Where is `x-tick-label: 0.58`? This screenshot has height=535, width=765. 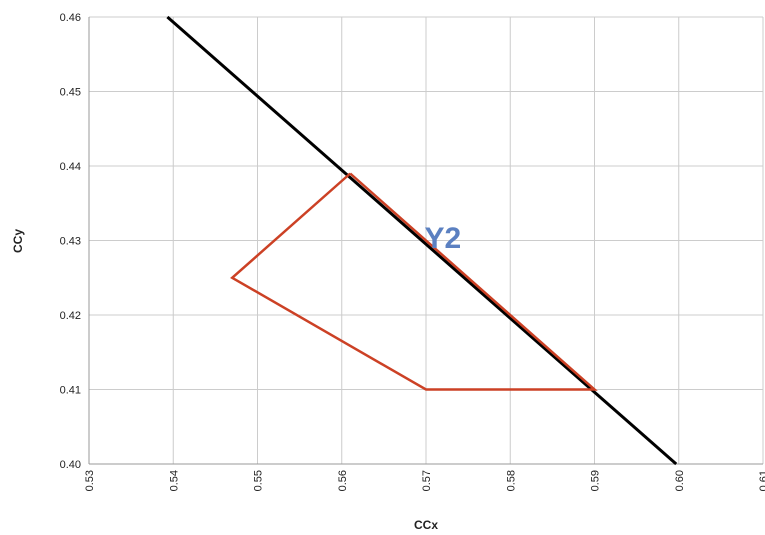 x-tick-label: 0.58 is located at coordinates (511, 480).